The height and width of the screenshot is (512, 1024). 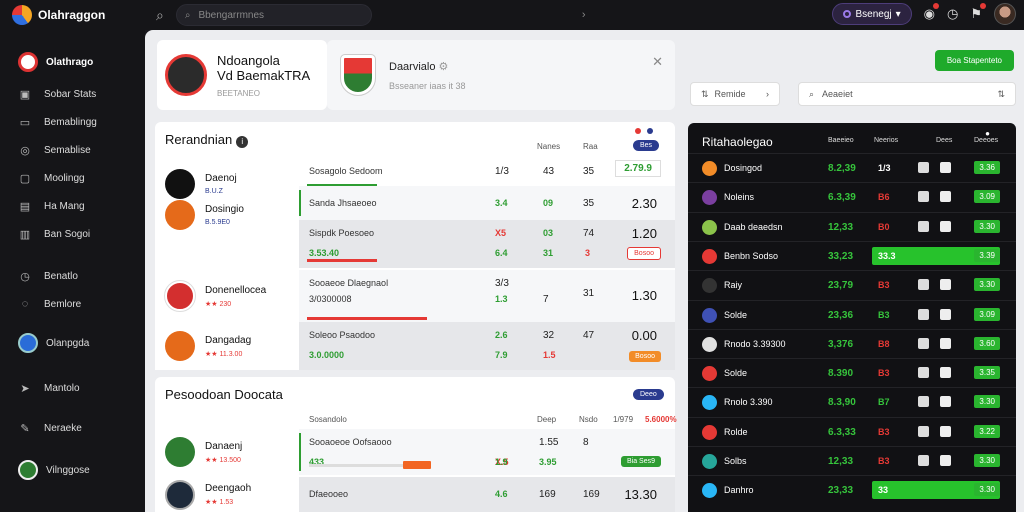 What do you see at coordinates (72, 178) in the screenshot?
I see `sidebar-item-4: ▢ Moolingg` at bounding box center [72, 178].